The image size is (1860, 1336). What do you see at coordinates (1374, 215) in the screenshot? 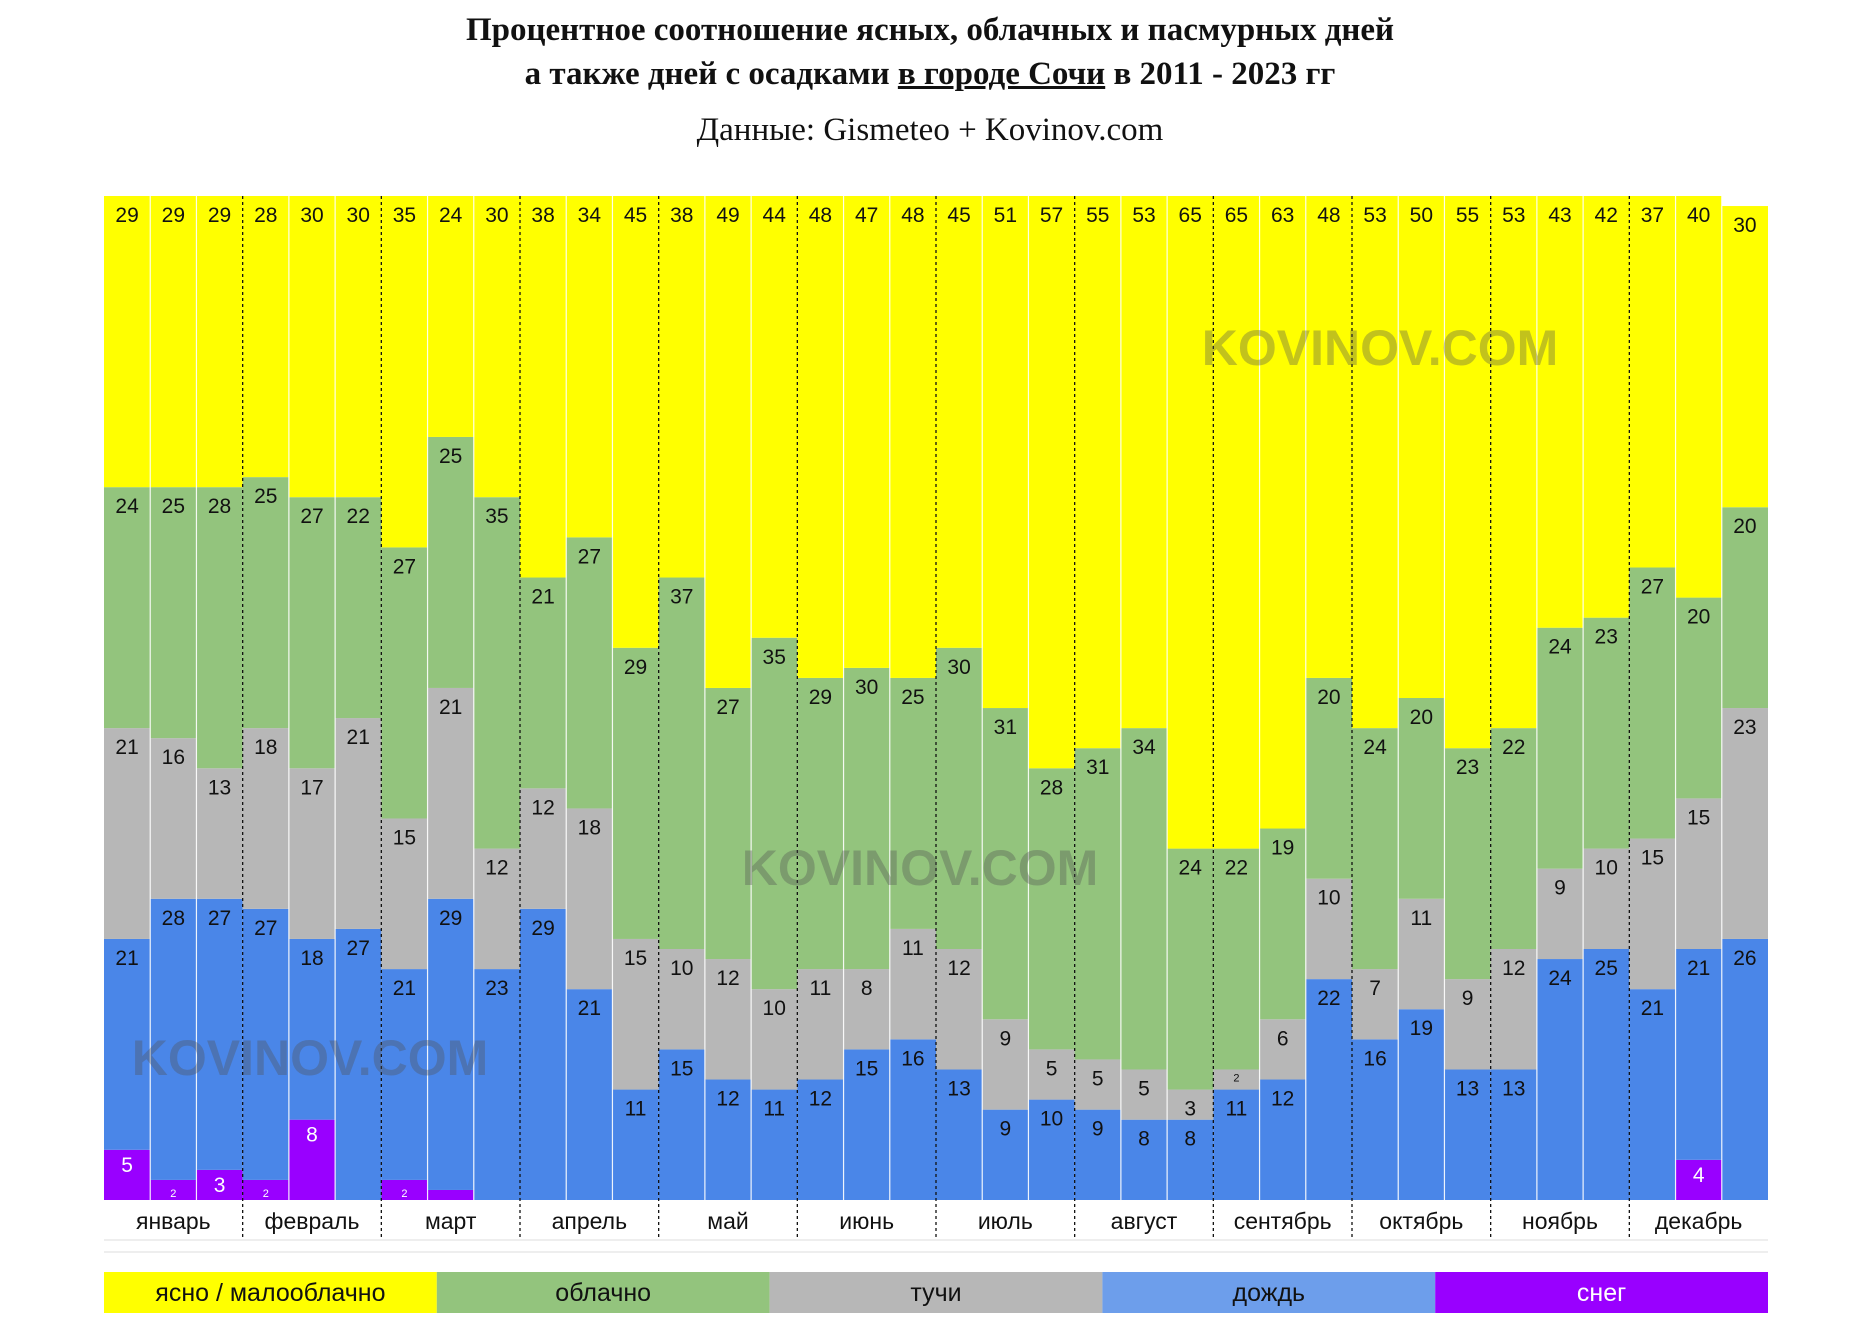
I see `data-label-clear: 53` at bounding box center [1374, 215].